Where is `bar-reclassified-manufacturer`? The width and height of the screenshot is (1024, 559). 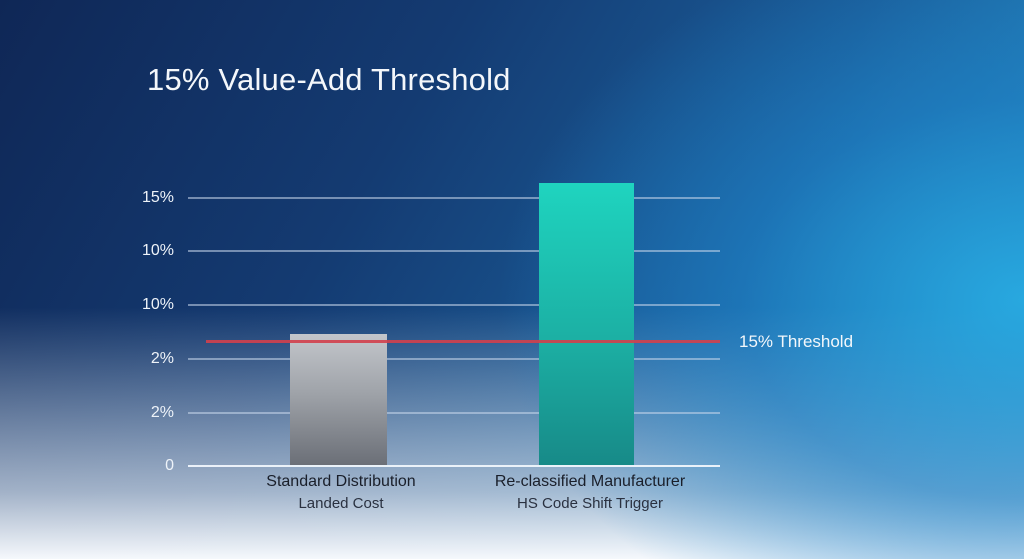
bar-reclassified-manufacturer is located at coordinates (586, 324).